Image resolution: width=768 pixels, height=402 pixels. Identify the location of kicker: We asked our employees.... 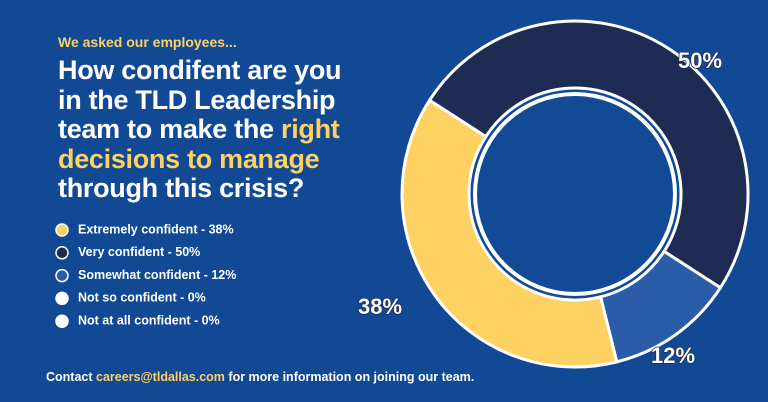
(147, 42).